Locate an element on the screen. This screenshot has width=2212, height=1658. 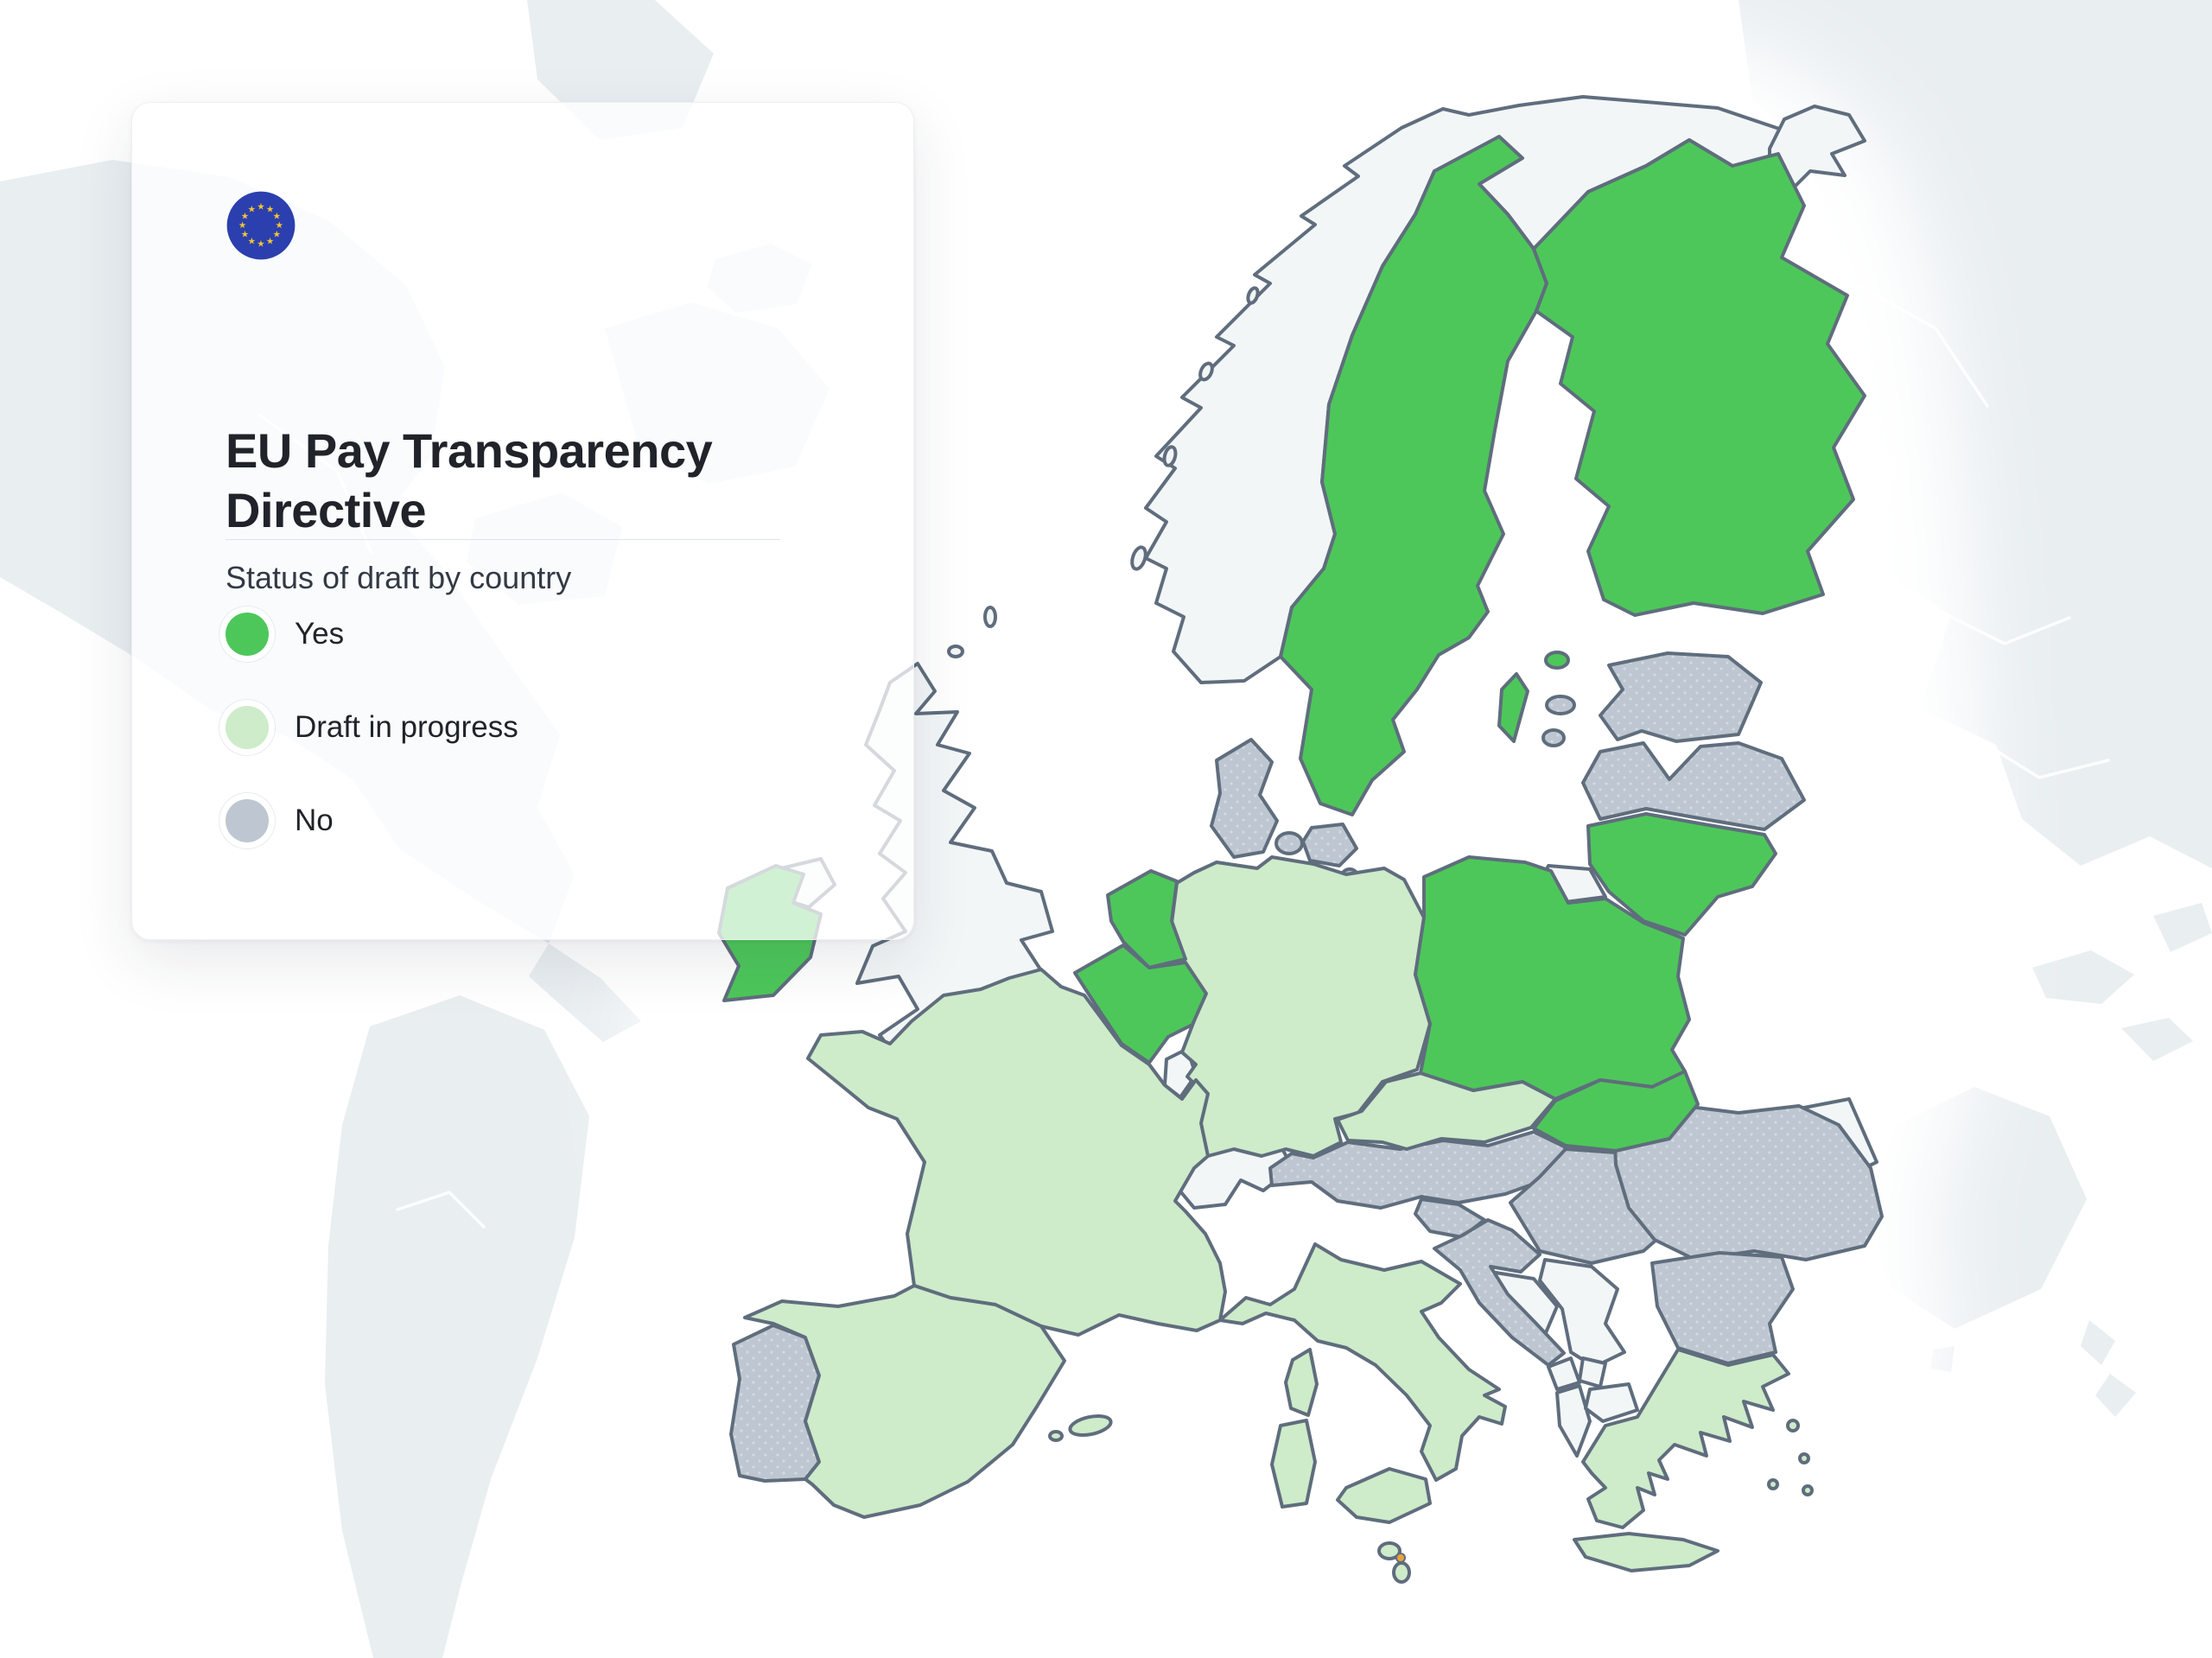
greece-crete is located at coordinates (1646, 1552).